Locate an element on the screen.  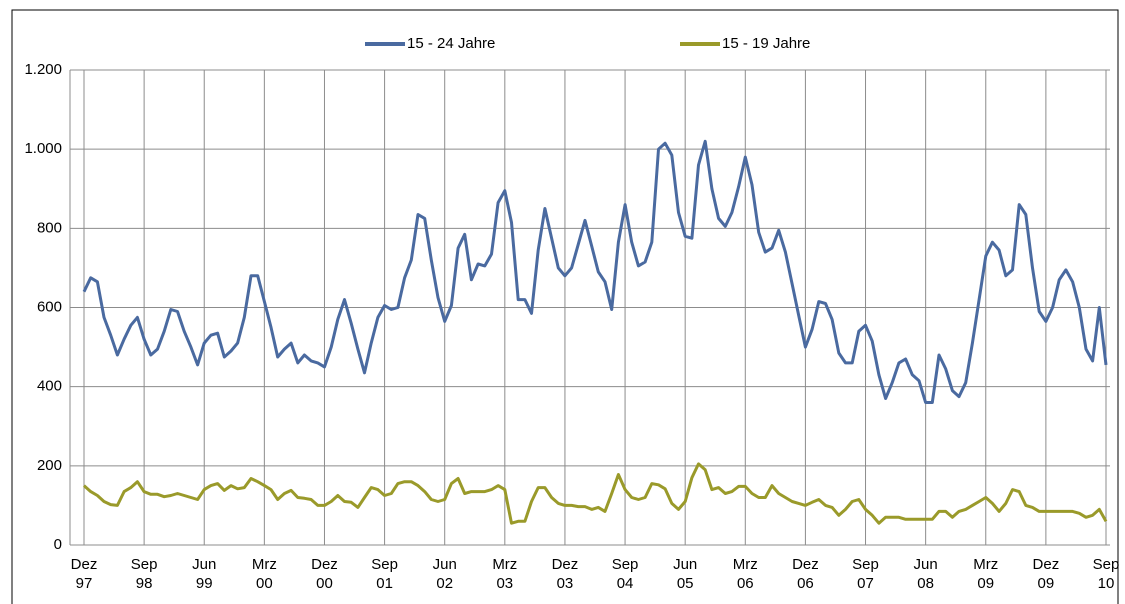
x-tick-label: Jun 05 is located at coordinates (685, 574).